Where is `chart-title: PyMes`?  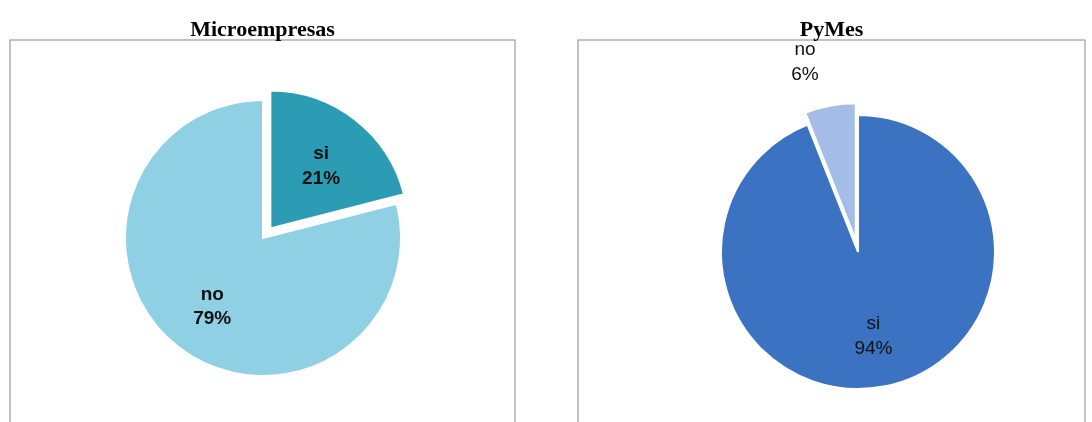 chart-title: PyMes is located at coordinates (831, 28).